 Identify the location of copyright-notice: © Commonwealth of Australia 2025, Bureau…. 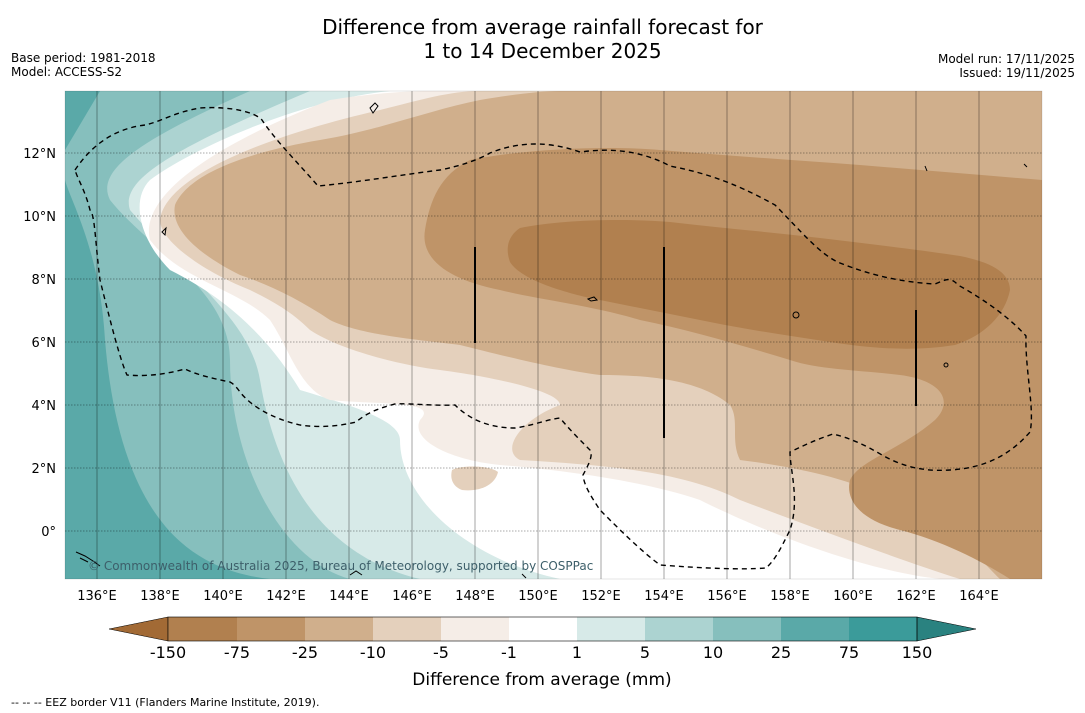
(340, 566).